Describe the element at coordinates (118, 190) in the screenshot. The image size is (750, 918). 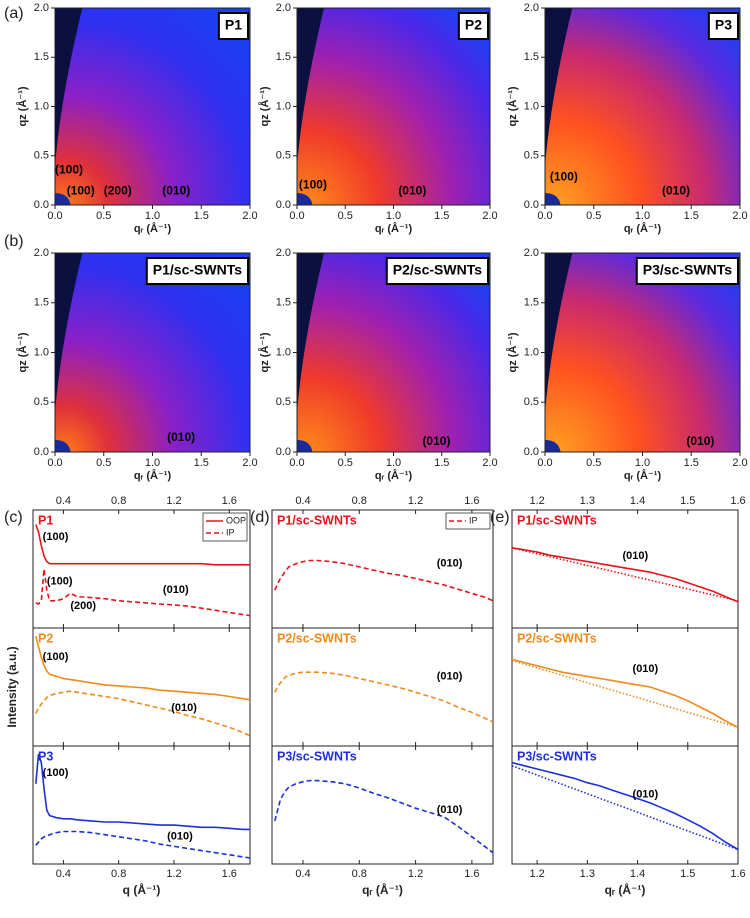
I see `peak-label: (200)` at that location.